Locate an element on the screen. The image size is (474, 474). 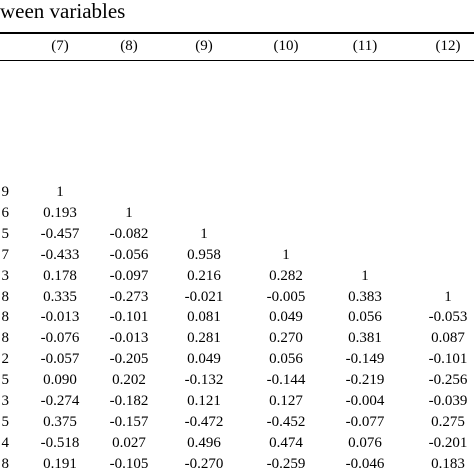
table-cell: 0.381 is located at coordinates (365, 338).